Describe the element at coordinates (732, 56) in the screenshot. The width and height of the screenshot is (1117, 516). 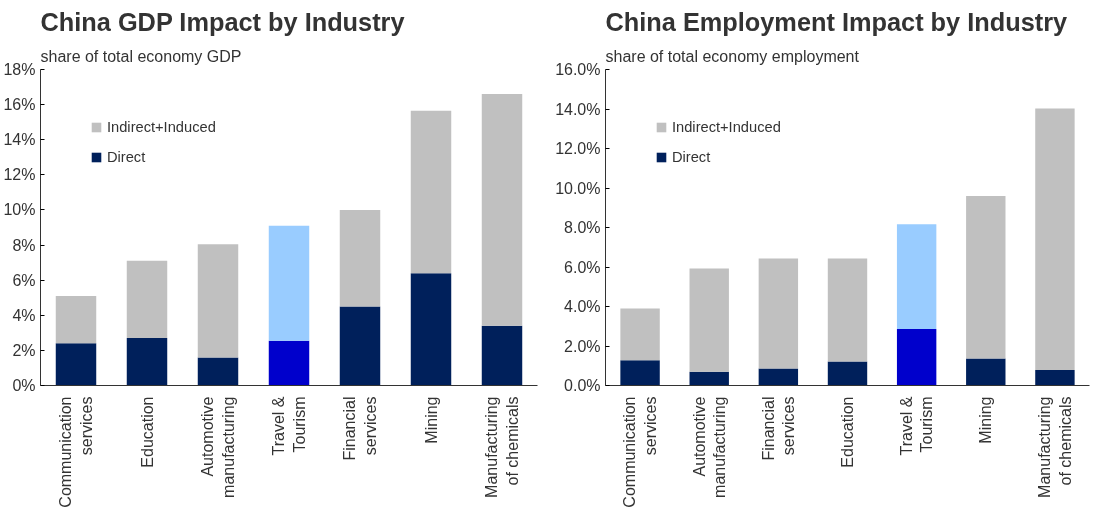
I see `chart-subtitle: share of total economy employment` at that location.